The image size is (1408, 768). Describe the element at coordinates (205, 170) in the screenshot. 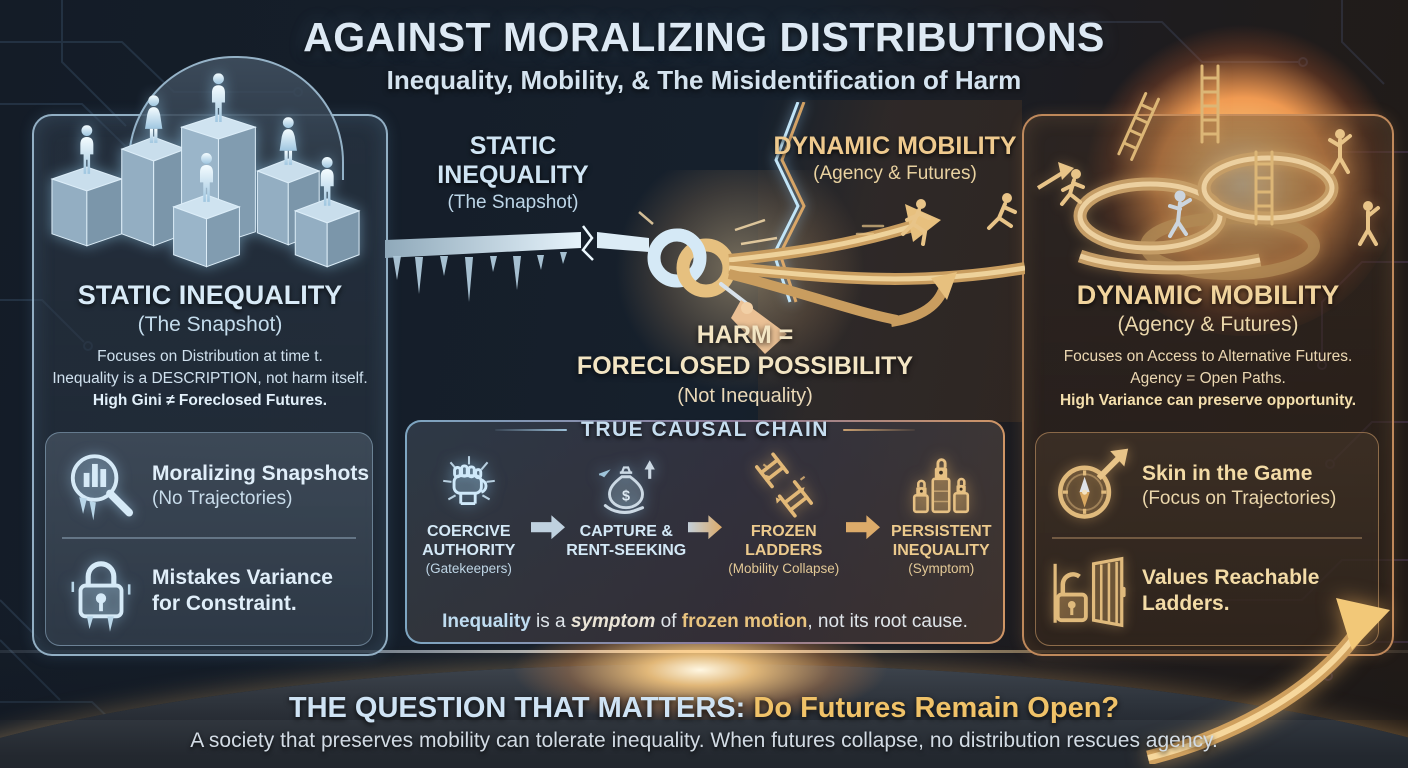

I see `frozen-figures-illustration` at that location.